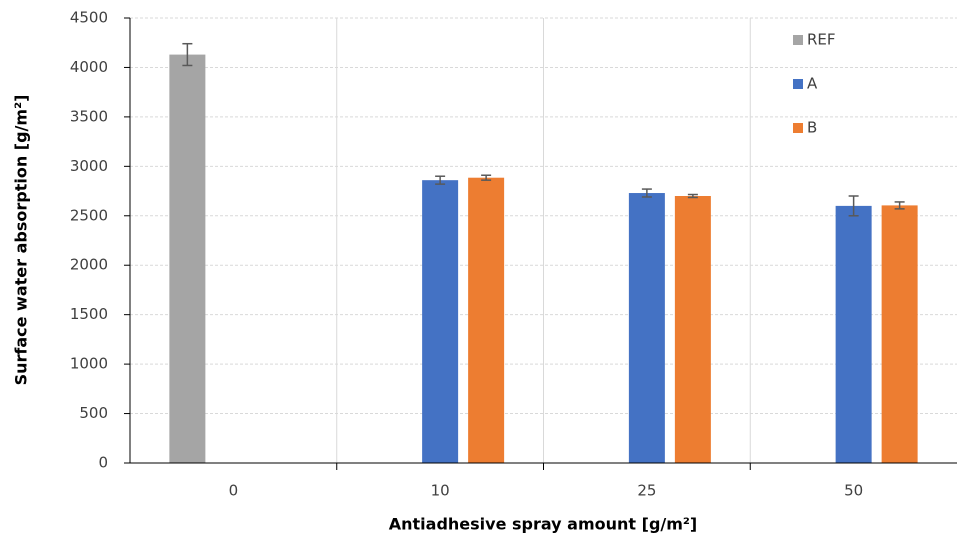 The height and width of the screenshot is (542, 957). I want to click on y-tick-label: 4500, so click(89, 18).